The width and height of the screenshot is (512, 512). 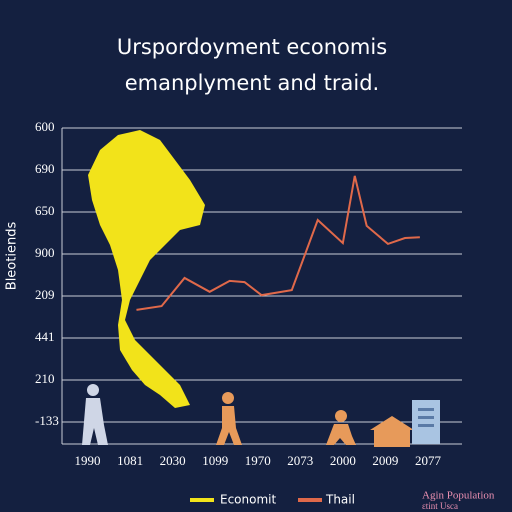 I want to click on x-tick-label: 2000, so click(x=343, y=460).